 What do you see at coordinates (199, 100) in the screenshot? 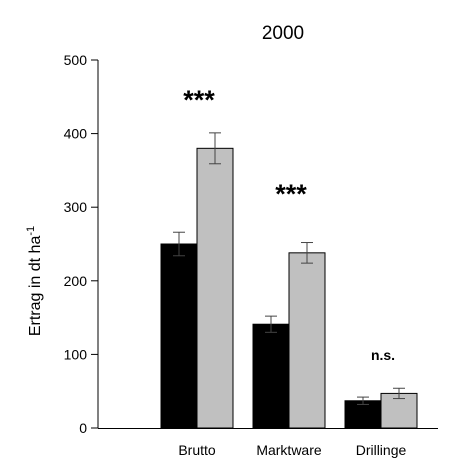
I see `significance-label-brutto: ***` at bounding box center [199, 100].